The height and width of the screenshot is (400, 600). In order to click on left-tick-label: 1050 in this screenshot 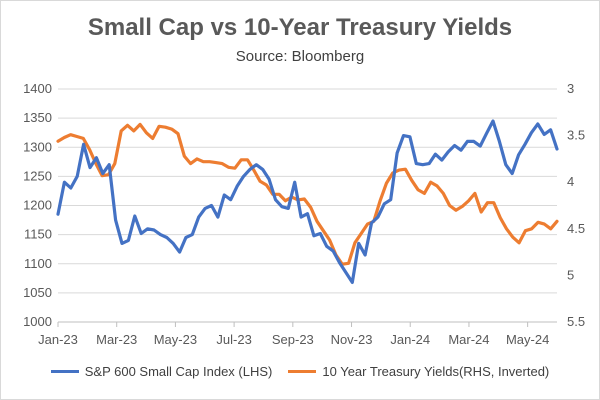, I will do `click(37, 292)`.